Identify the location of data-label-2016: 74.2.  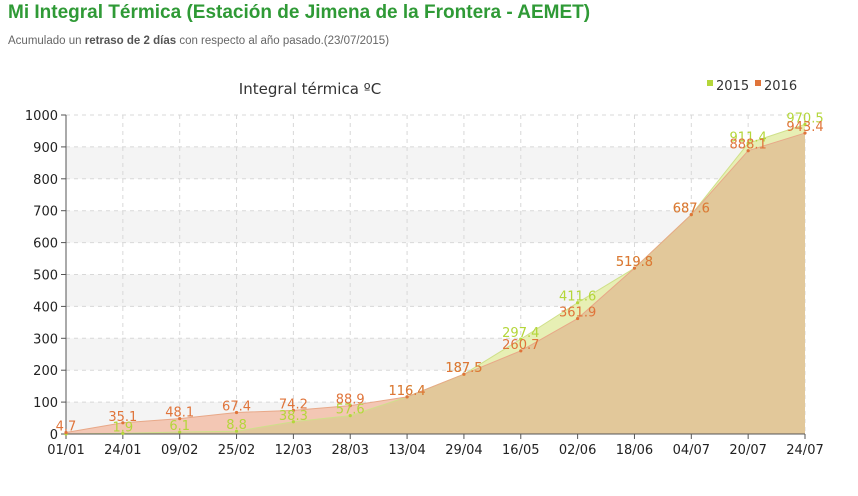
(293, 404).